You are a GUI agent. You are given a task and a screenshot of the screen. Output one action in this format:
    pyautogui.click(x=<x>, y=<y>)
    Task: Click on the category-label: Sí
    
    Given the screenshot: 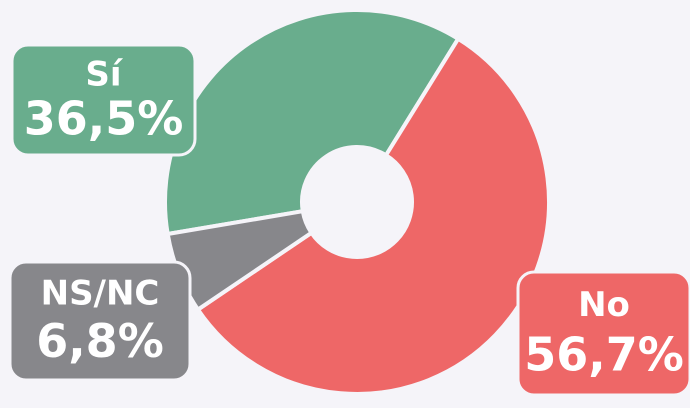 What is the action you would take?
    pyautogui.click(x=104, y=74)
    